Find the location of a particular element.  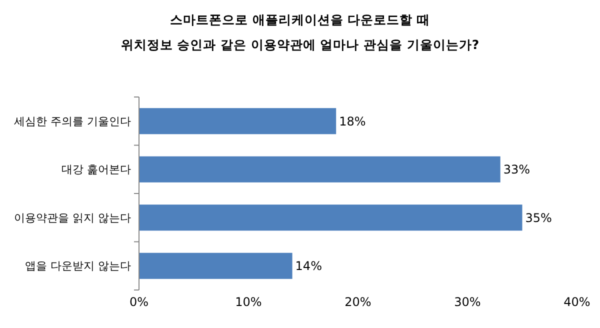

x-tick-label: 10% is located at coordinates (248, 302).